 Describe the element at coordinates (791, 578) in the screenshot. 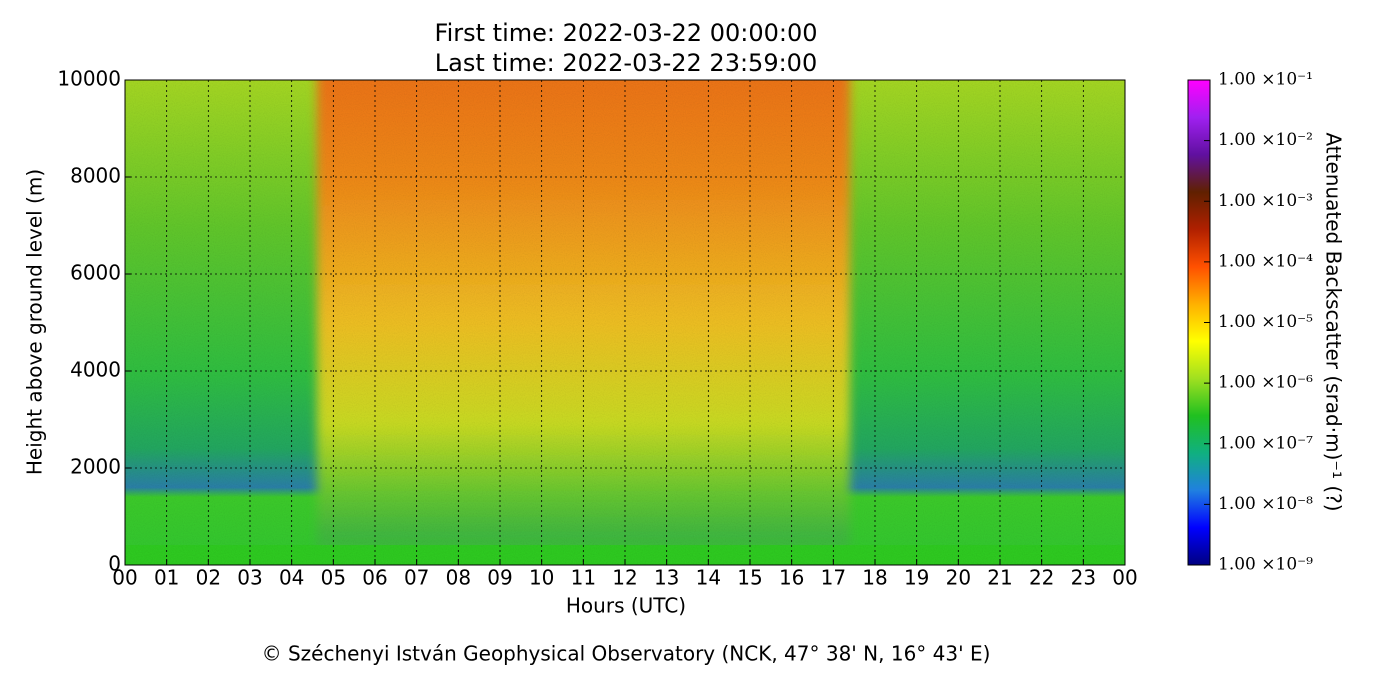

I see `x-tick-label: 16` at that location.